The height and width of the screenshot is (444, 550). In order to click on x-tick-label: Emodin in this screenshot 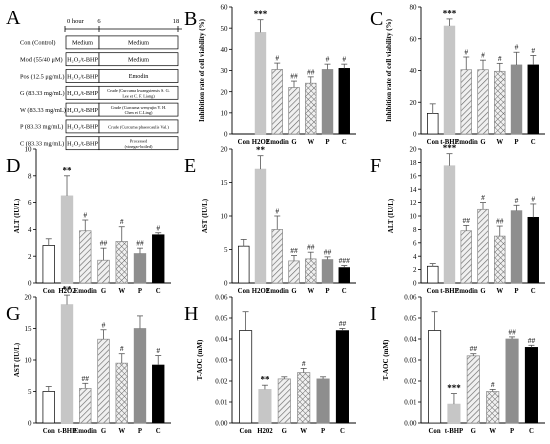, I will do `click(277, 142)`.